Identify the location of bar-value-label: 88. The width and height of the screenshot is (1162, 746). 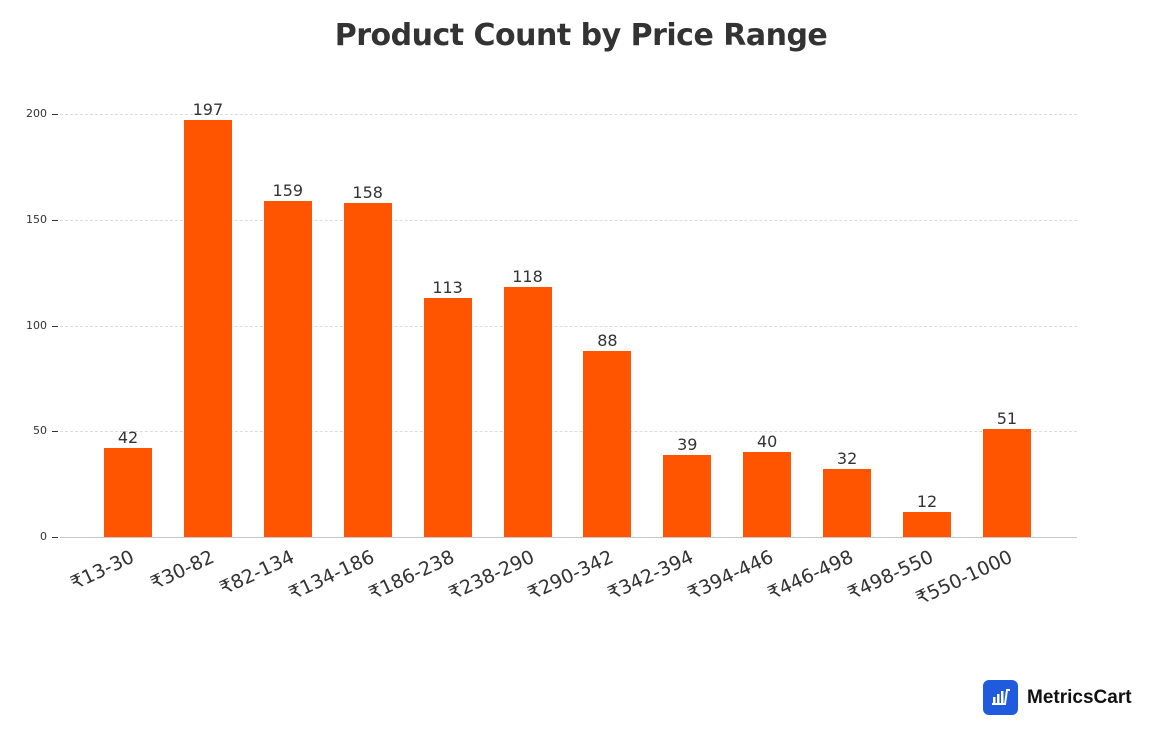
(607, 340).